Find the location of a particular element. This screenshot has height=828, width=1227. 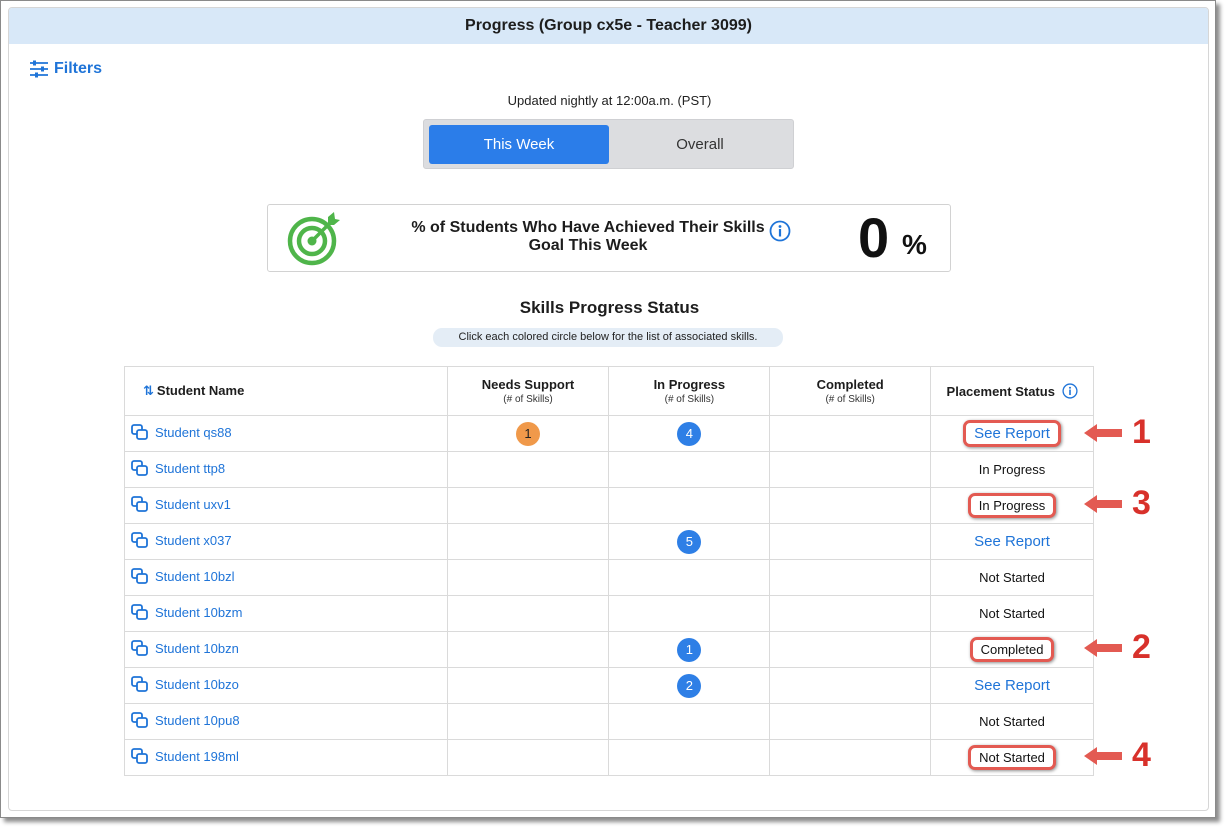

student-cell: Student x037 is located at coordinates (286, 541).